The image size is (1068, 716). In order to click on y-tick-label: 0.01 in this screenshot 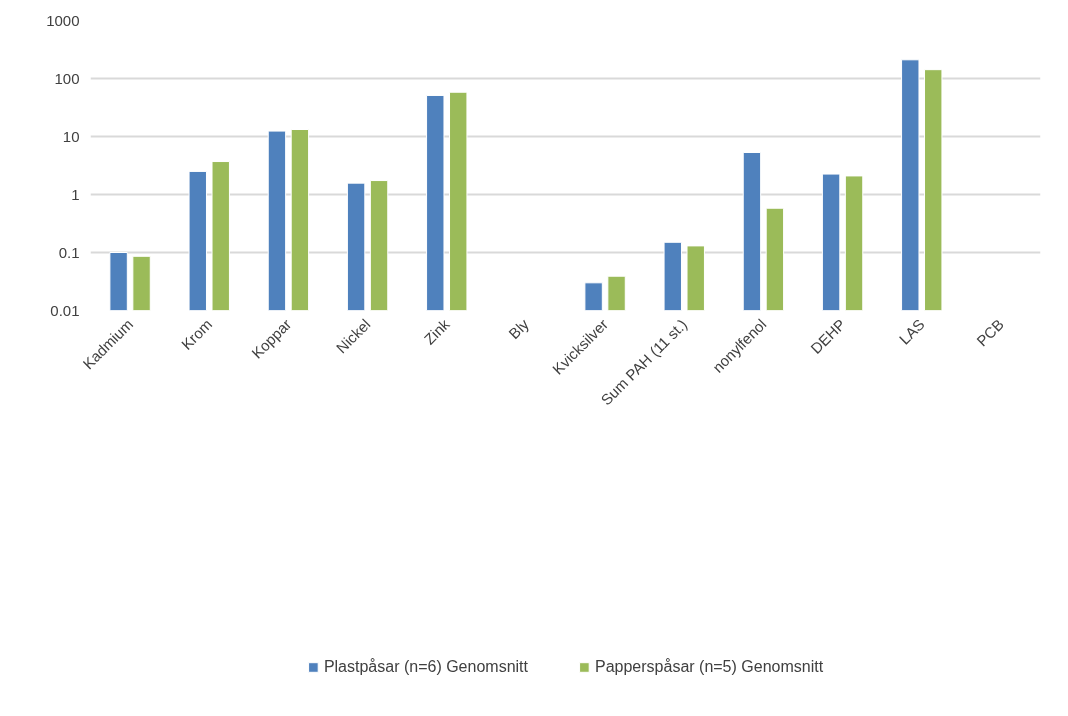, I will do `click(65, 310)`.